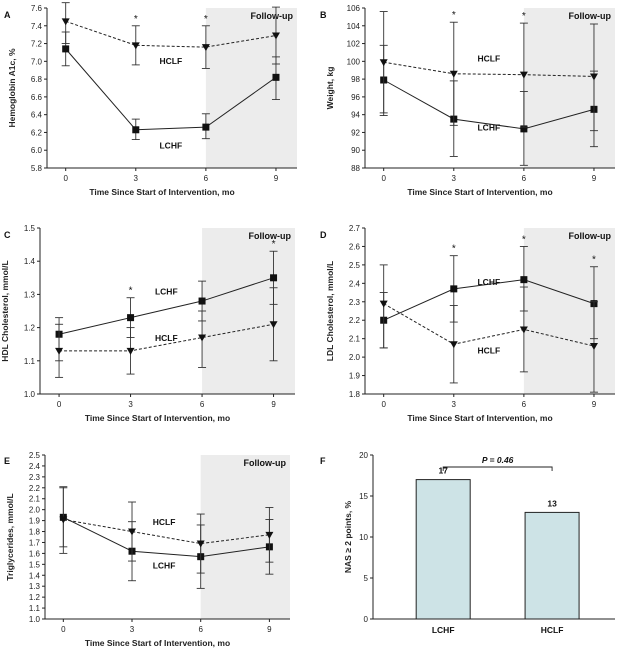 The height and width of the screenshot is (657, 624). Describe the element at coordinates (355, 132) in the screenshot. I see `y-tick-label: 92` at that location.